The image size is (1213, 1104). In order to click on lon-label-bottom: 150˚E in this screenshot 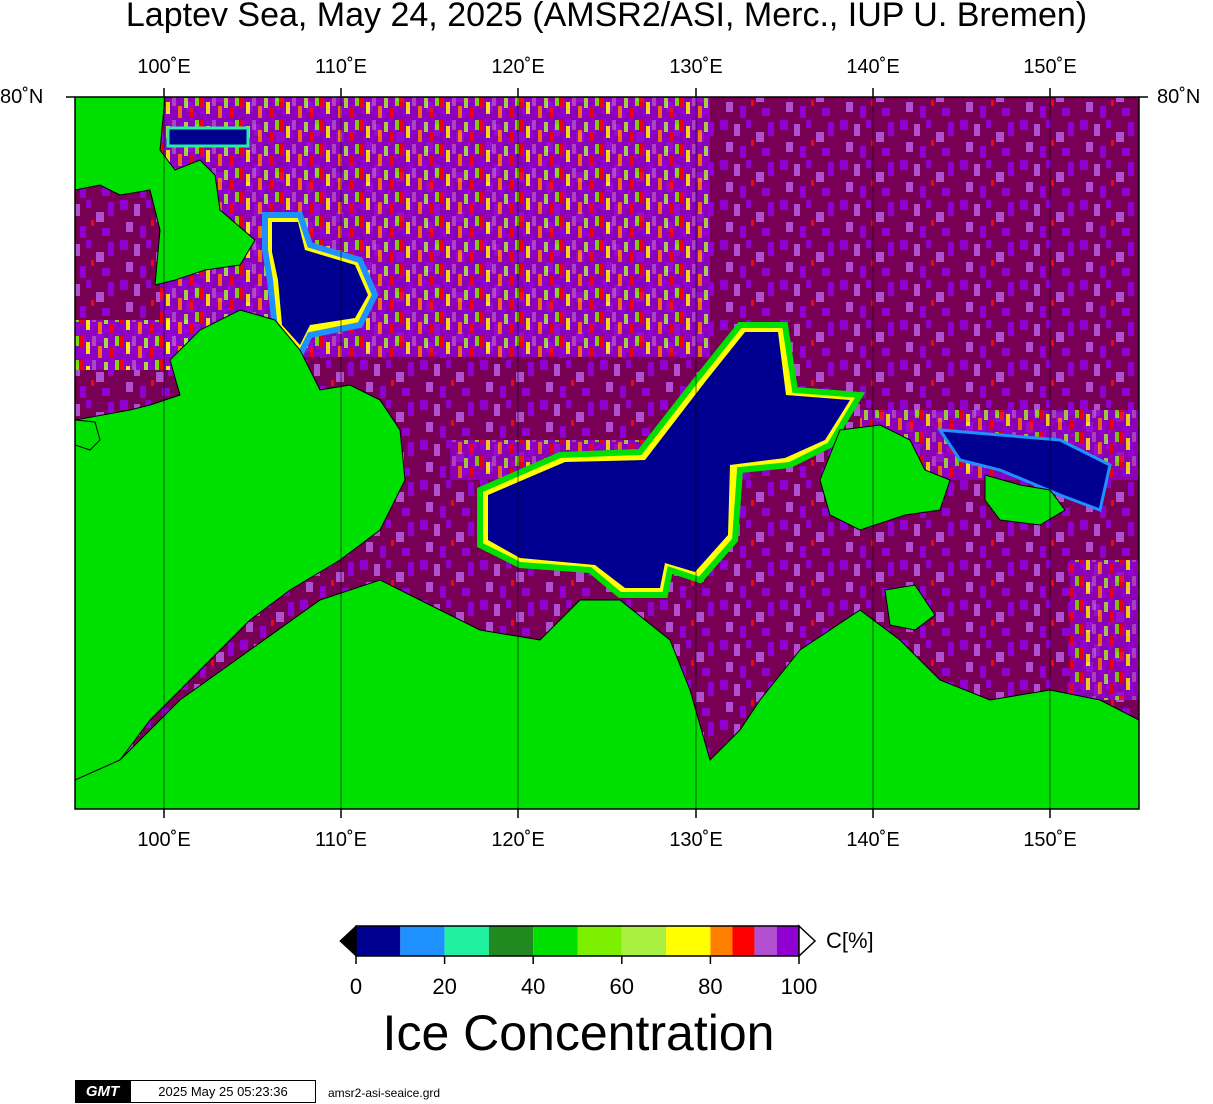, I will do `click(1050, 840)`.